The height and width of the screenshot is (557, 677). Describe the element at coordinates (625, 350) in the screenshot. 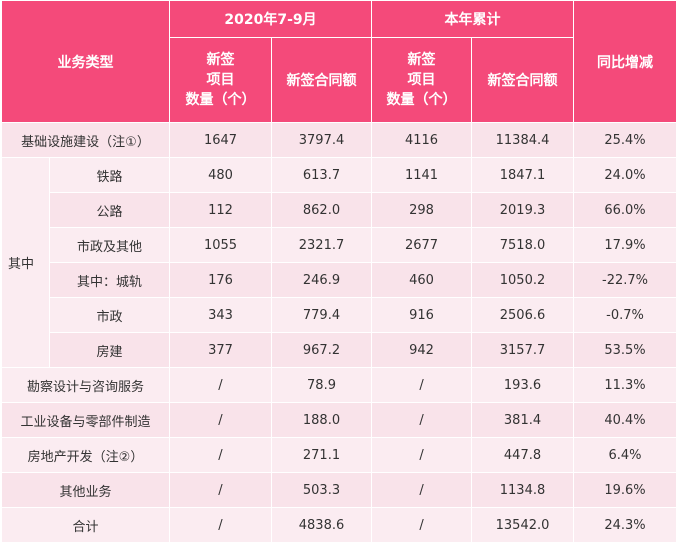

I see `yoy-change: 53.5%` at that location.